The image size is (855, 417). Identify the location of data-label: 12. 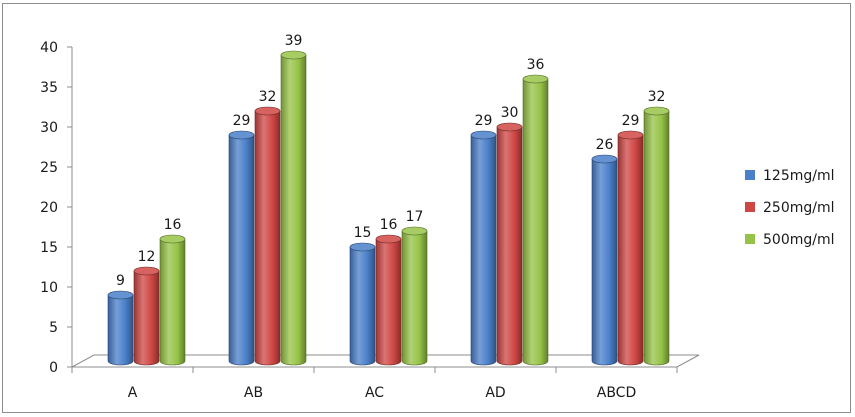
(147, 257).